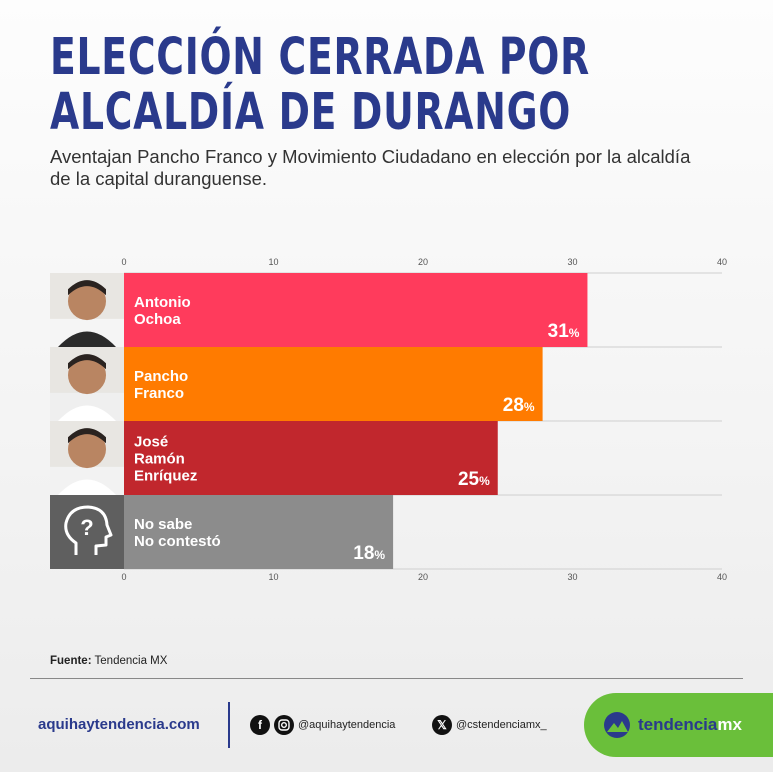 The width and height of the screenshot is (773, 772). What do you see at coordinates (71, 661) in the screenshot?
I see `source-label: Fuente:` at bounding box center [71, 661].